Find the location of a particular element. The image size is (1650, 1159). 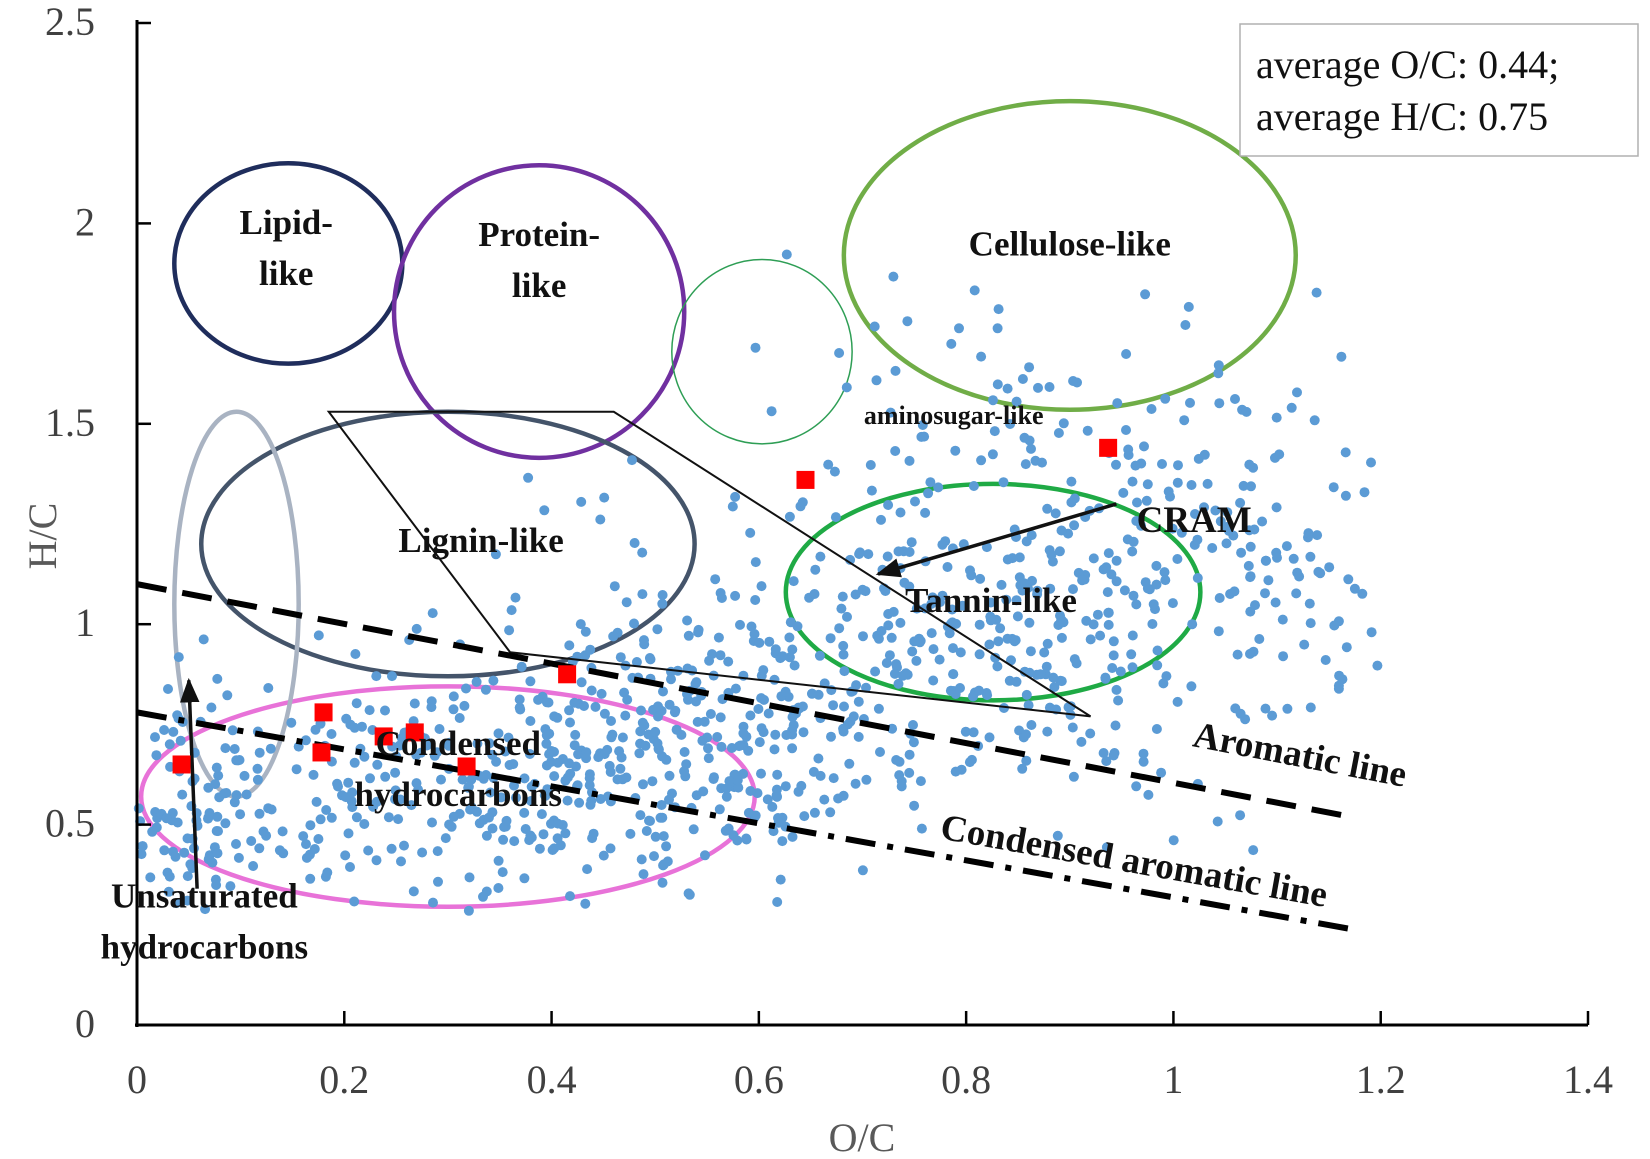

y-tick-label: 1.5 is located at coordinates (70, 422).